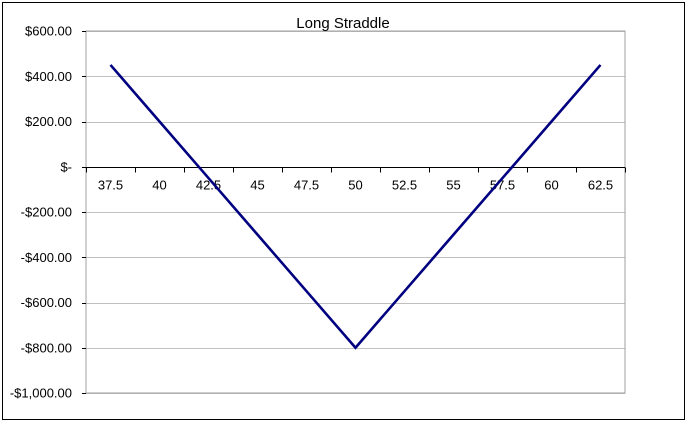 This screenshot has width=689, height=424. I want to click on x-tick-label: 47.5, so click(306, 185).